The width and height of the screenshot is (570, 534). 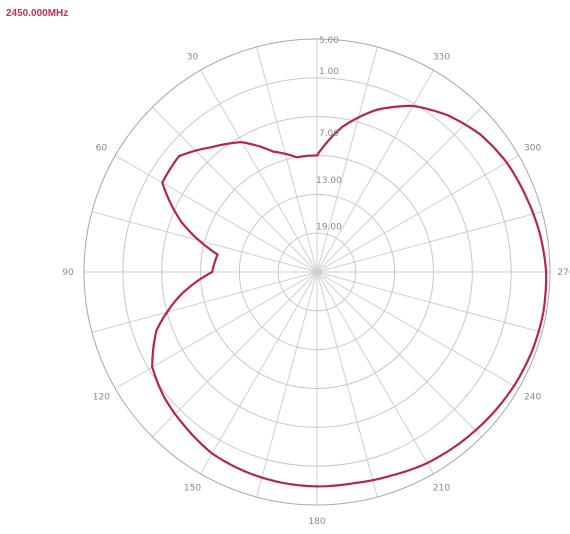 What do you see at coordinates (532, 149) in the screenshot?
I see `angle-tick-label: 300` at bounding box center [532, 149].